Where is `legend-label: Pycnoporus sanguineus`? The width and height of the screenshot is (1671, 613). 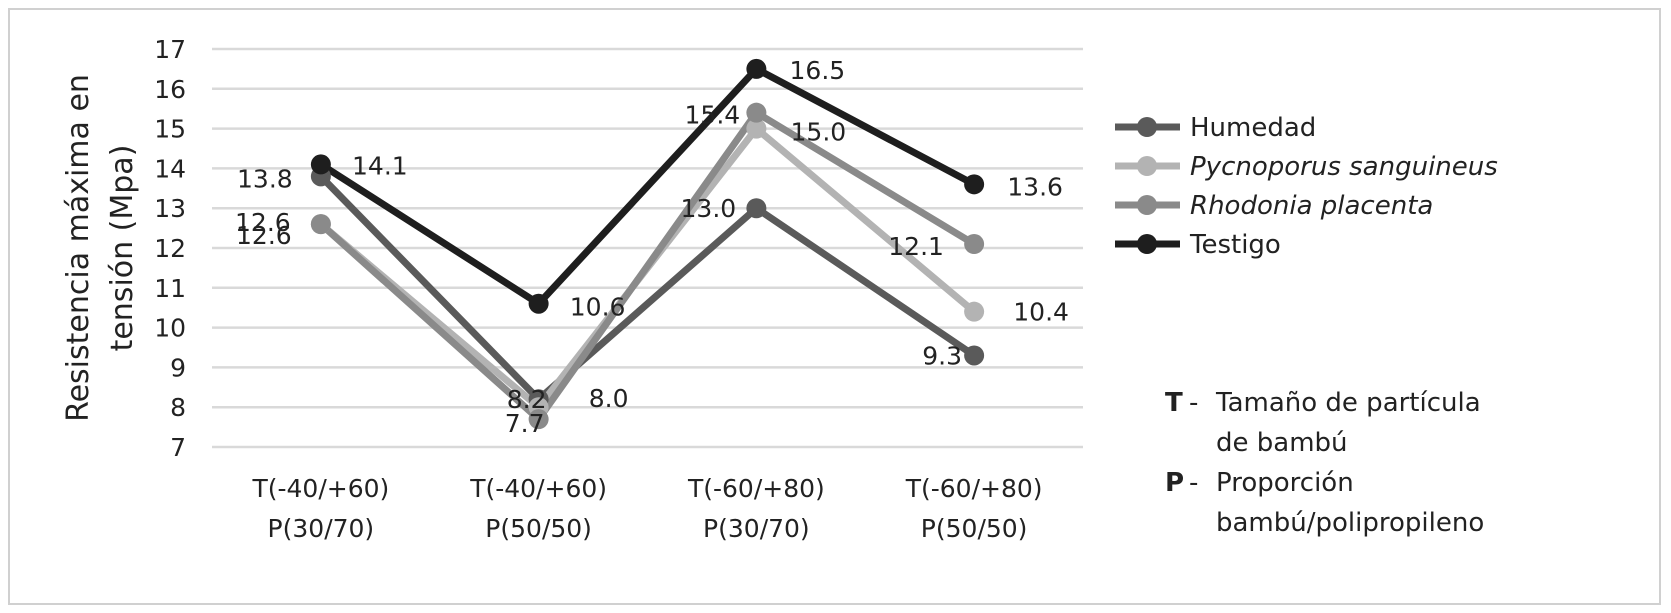
legend-label: Pycnoporus sanguineus is located at coordinates (1344, 167).